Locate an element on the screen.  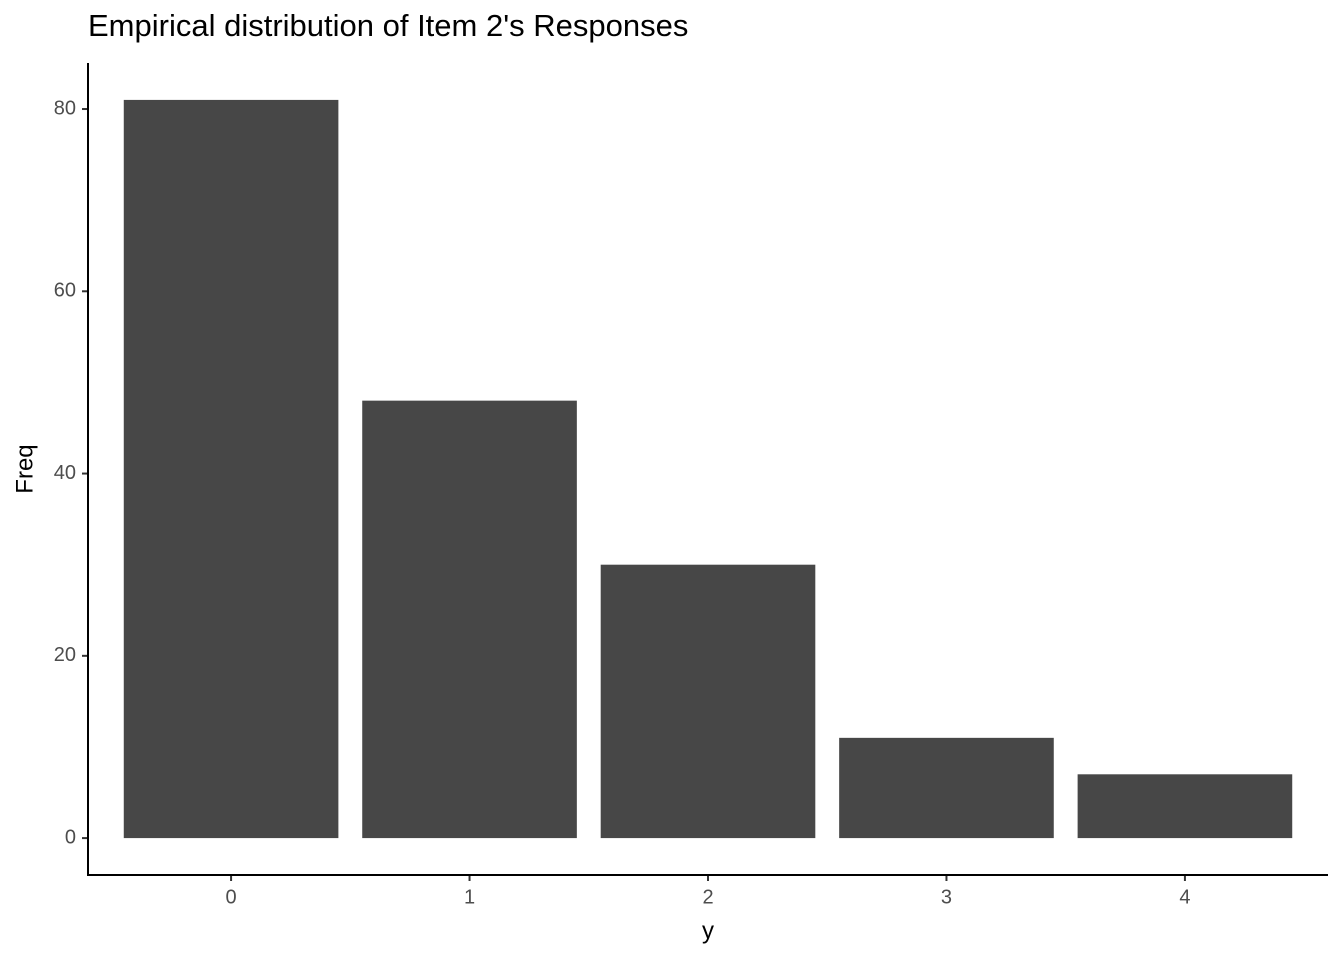
x-tick-label: 2 is located at coordinates (707, 897).